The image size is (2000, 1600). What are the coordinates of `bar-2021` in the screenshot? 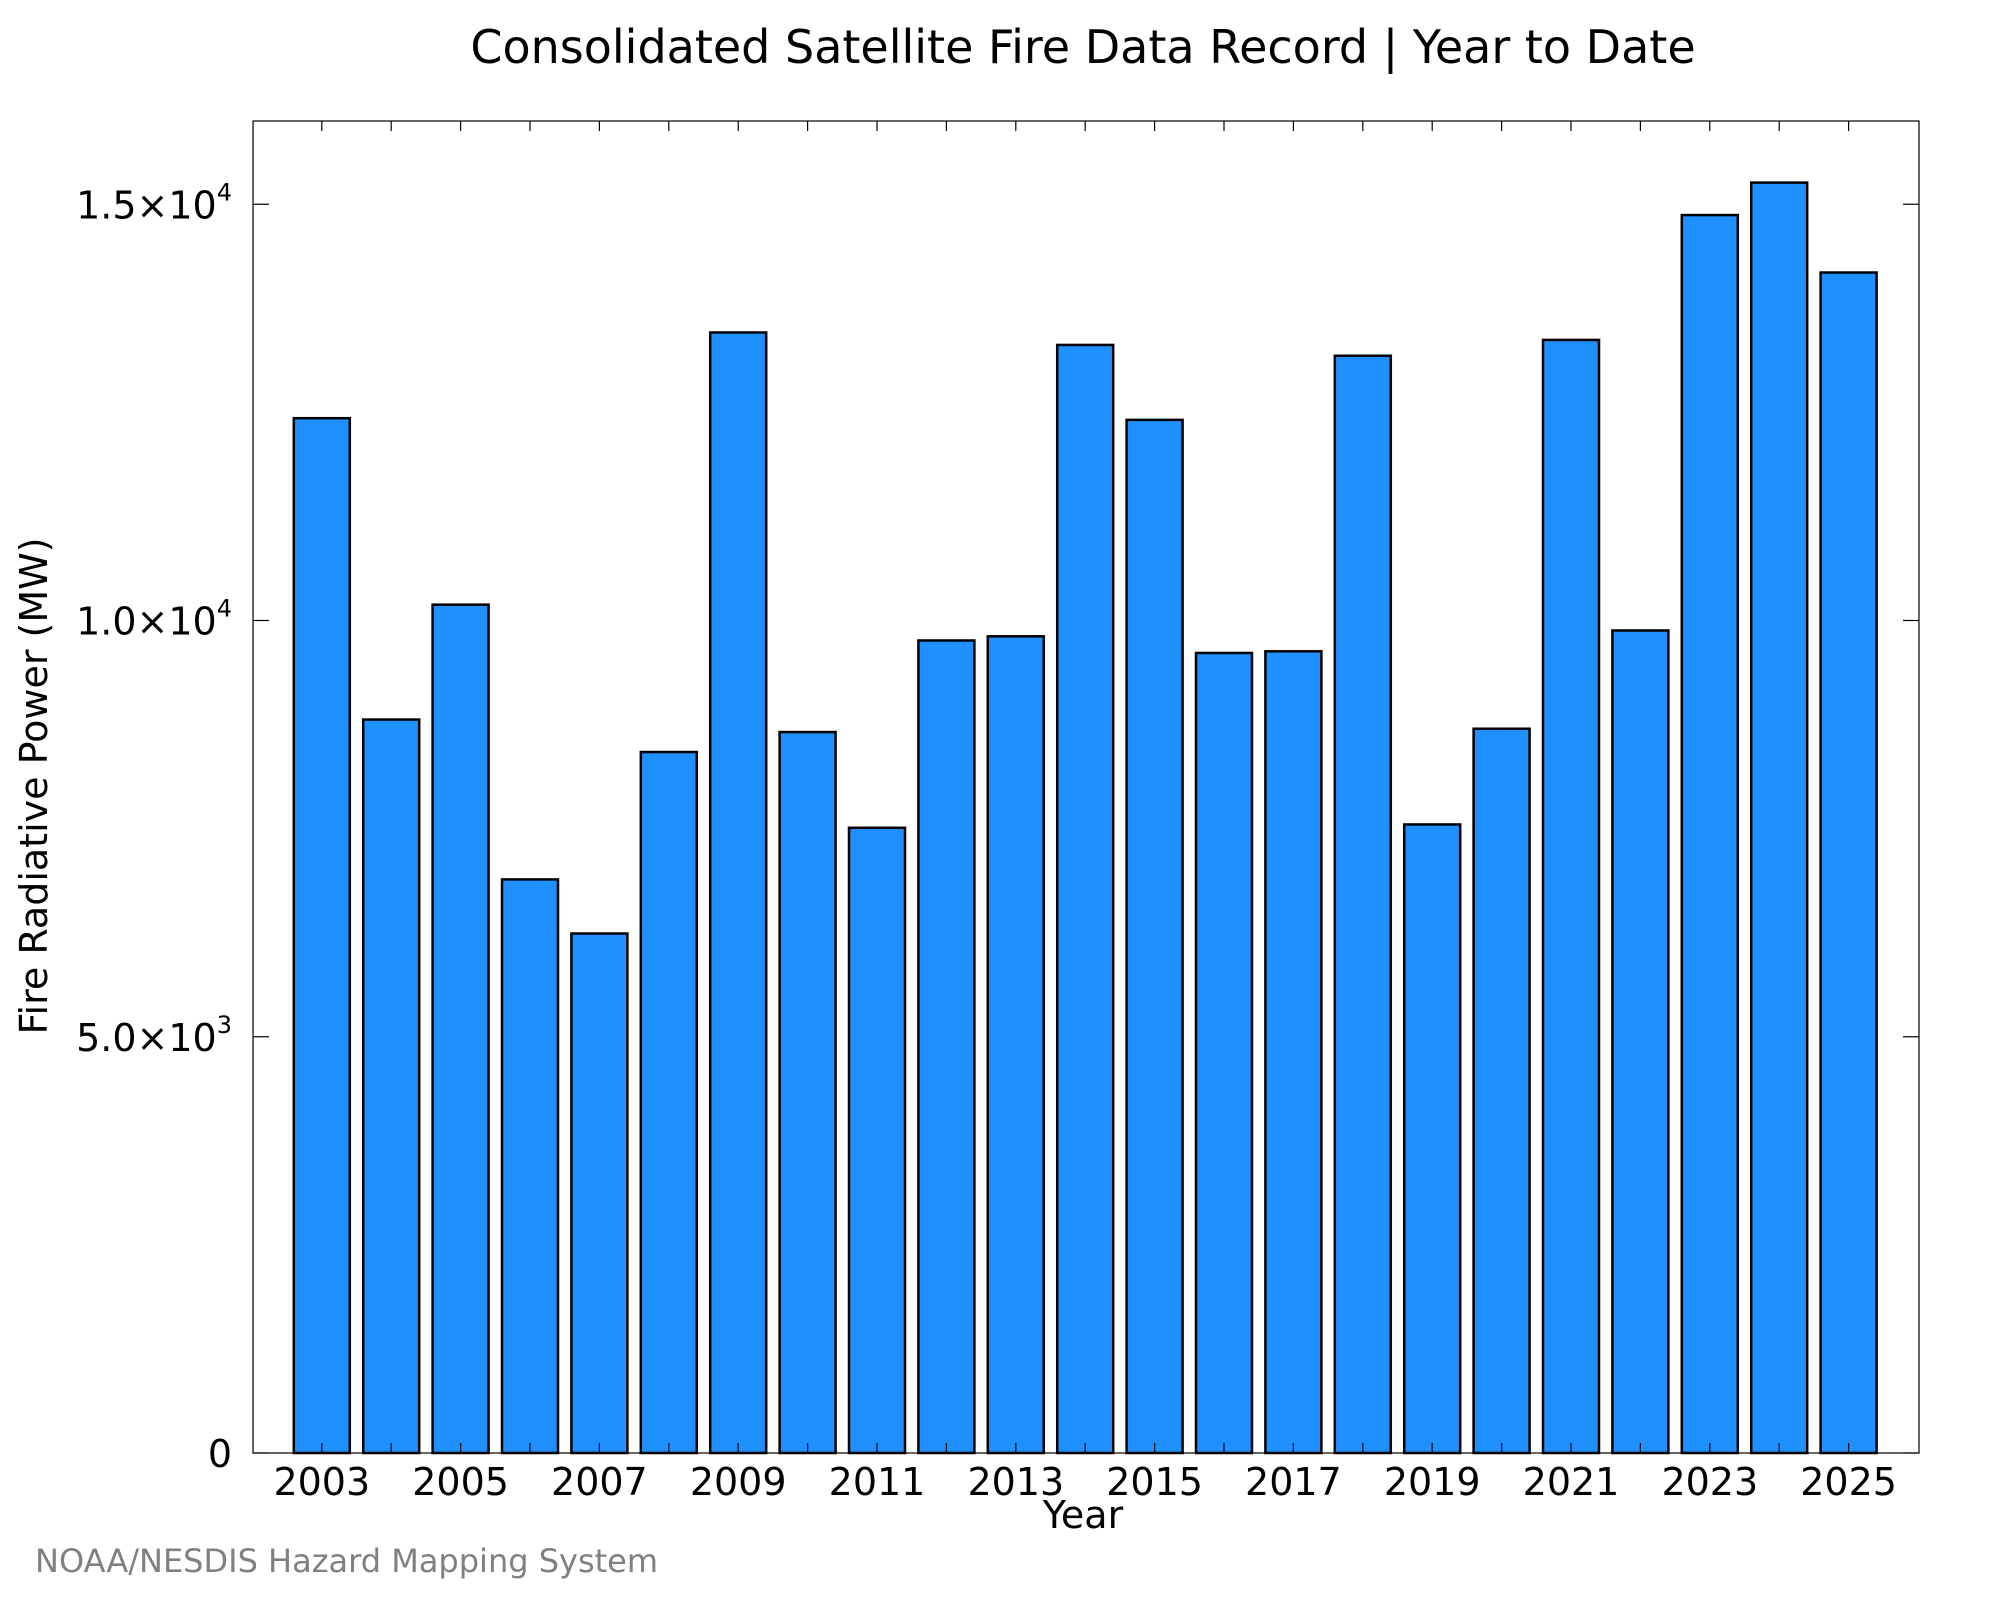 It's located at (1571, 896).